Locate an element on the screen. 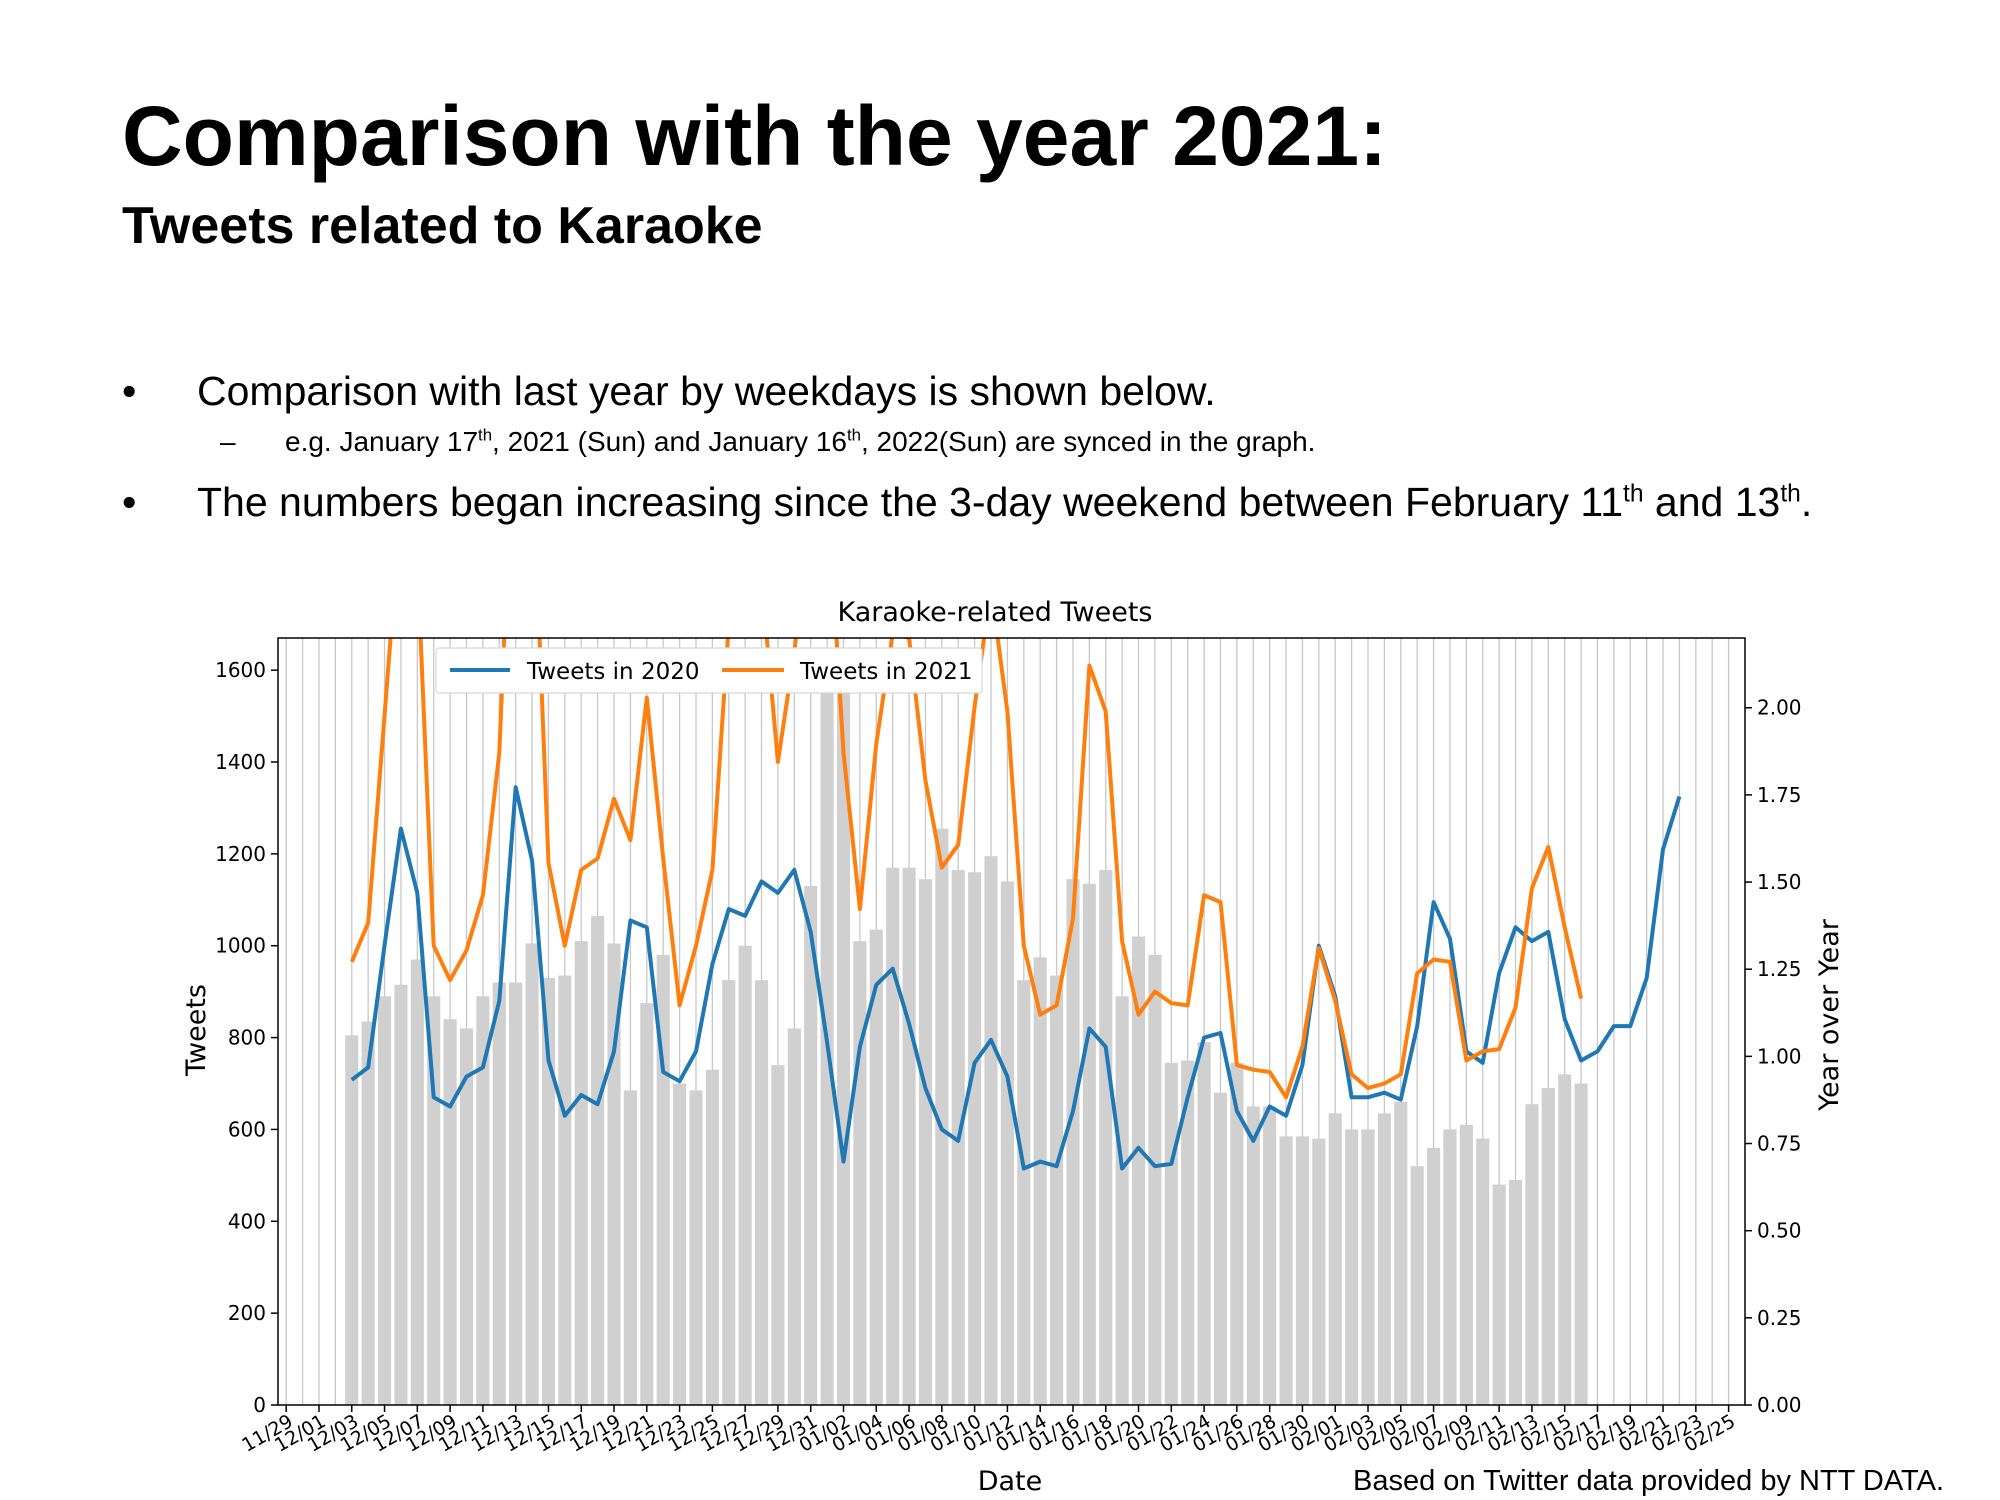  sub-bullet-part-2: , 2021 (Sun) and January 16 is located at coordinates (669, 441).